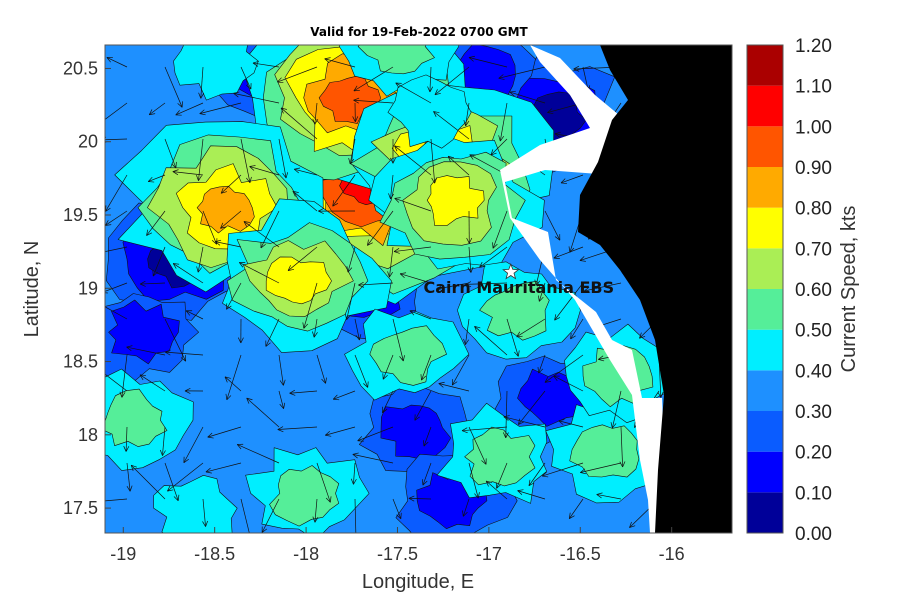 This screenshot has width=900, height=600. I want to click on x-axis-ticks: -19 -18.5 -18 -17.5 -17 -16.5 -16, so click(397, 545).